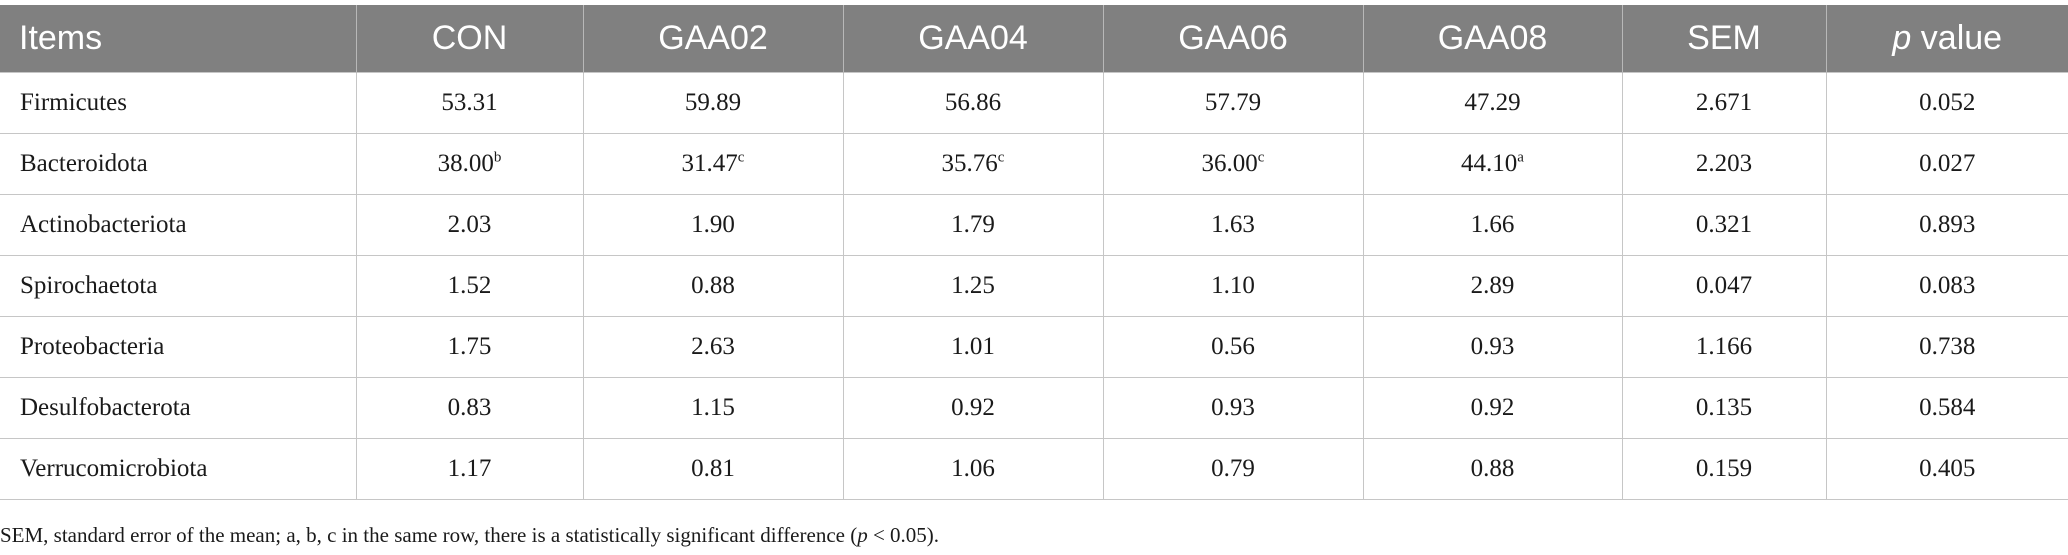  I want to click on cell-sem: 1.166, so click(1723, 347).